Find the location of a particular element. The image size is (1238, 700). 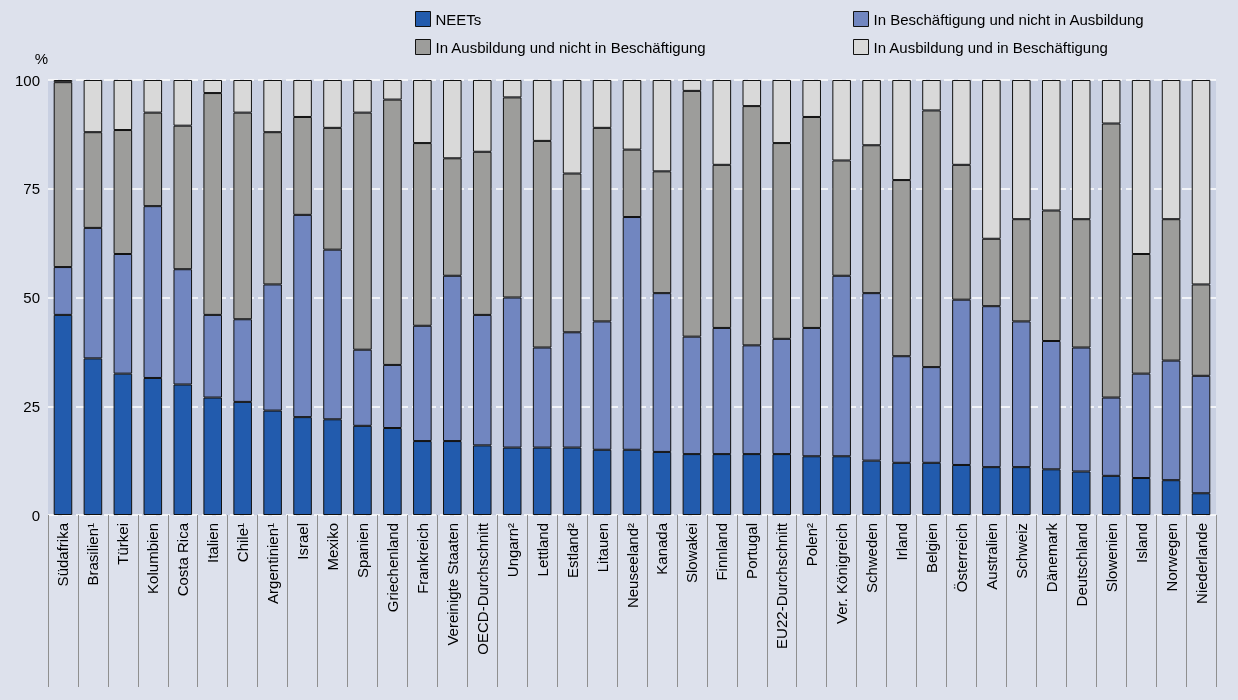

x-tick-label: Estland² is located at coordinates (572, 551).